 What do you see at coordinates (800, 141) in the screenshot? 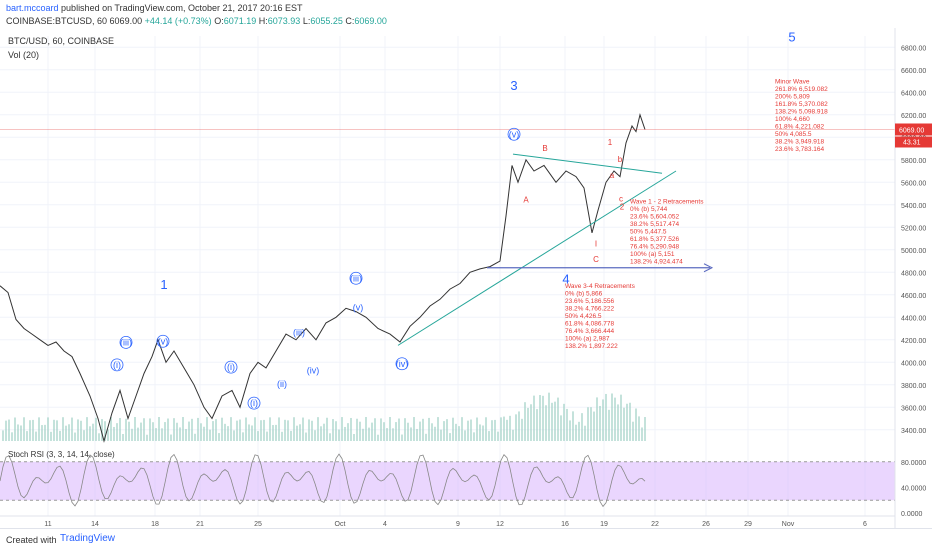
I see `annotation-line: 38.2% 3,949.918` at bounding box center [800, 141].